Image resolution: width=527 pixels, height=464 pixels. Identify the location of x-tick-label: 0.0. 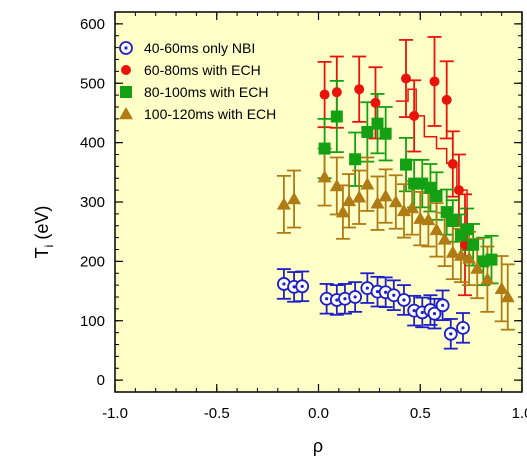
(318, 413).